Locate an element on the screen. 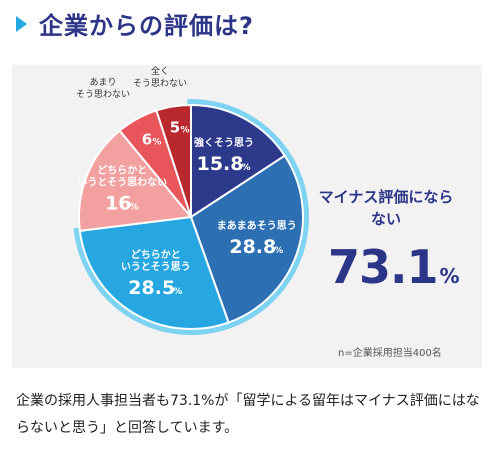  summary-unit: % is located at coordinates (449, 276).